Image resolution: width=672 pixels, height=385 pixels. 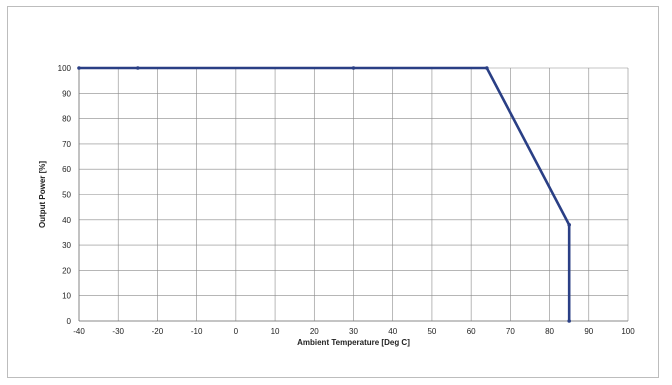 I want to click on y-tick-label: 70, so click(x=66, y=144).